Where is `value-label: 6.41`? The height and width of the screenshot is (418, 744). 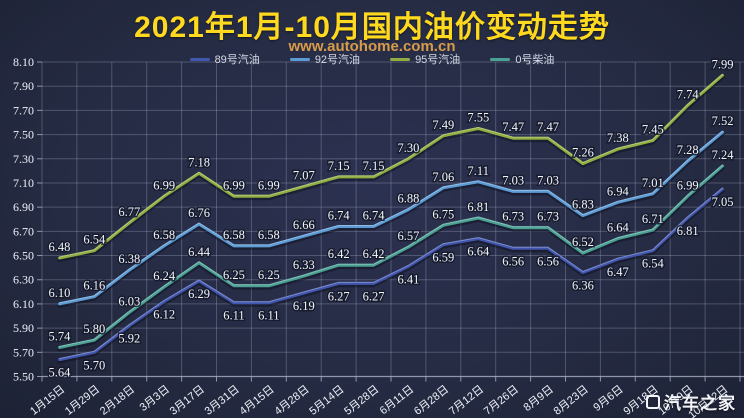
value-label: 6.41 is located at coordinates (409, 279).